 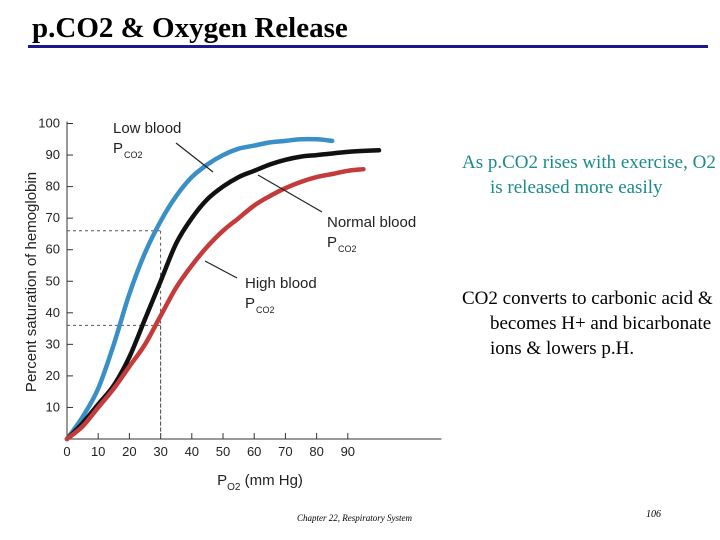 What do you see at coordinates (118, 148) in the screenshot?
I see `label-low-pco2-sub: P` at bounding box center [118, 148].